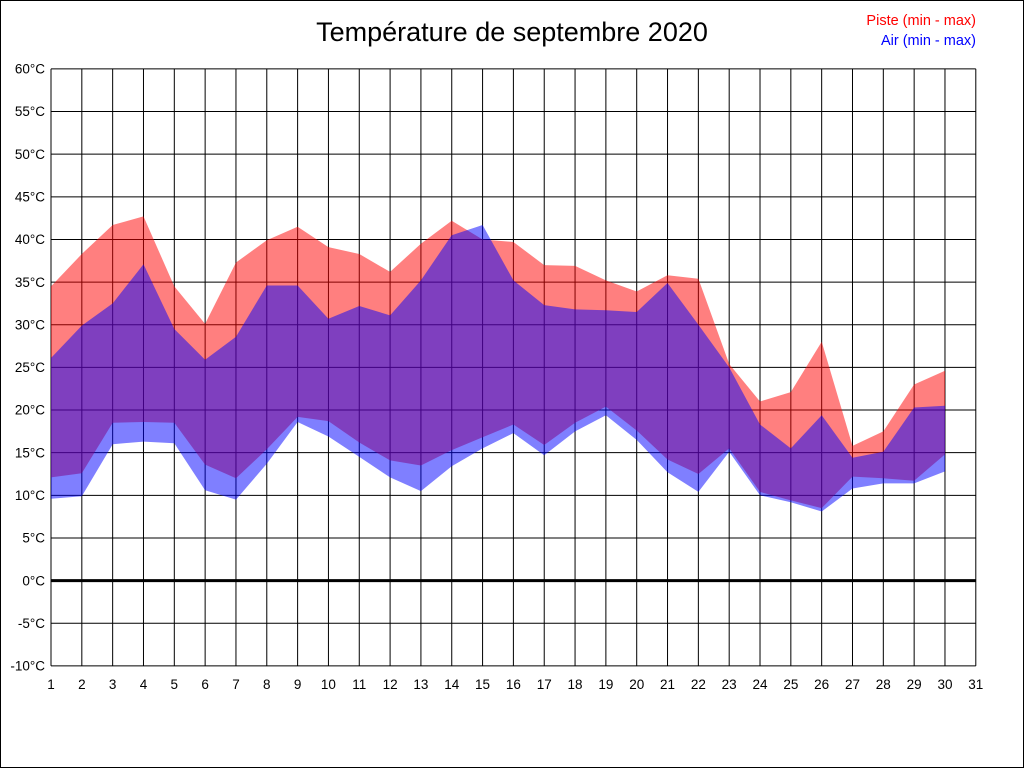 The width and height of the screenshot is (1024, 768). I want to click on y-axis-tick-label: -10°C, so click(27, 666).